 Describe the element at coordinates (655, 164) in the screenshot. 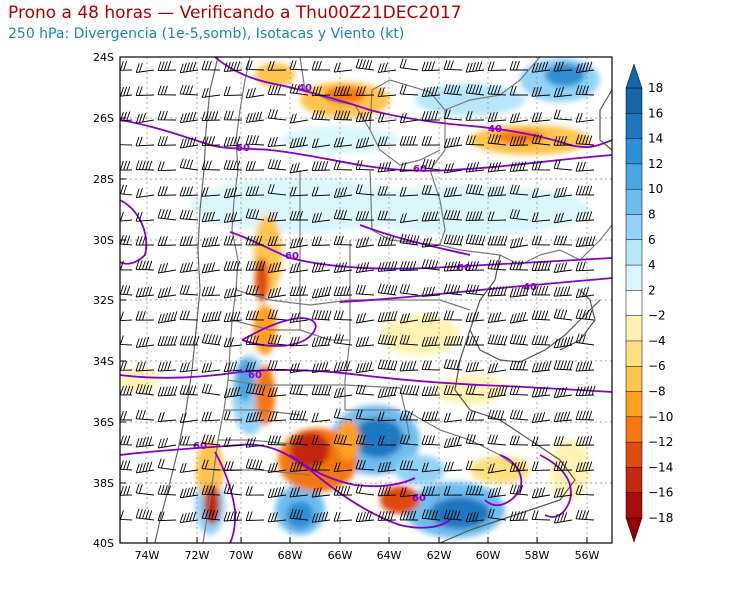

I see `colorbar-label: 12` at that location.